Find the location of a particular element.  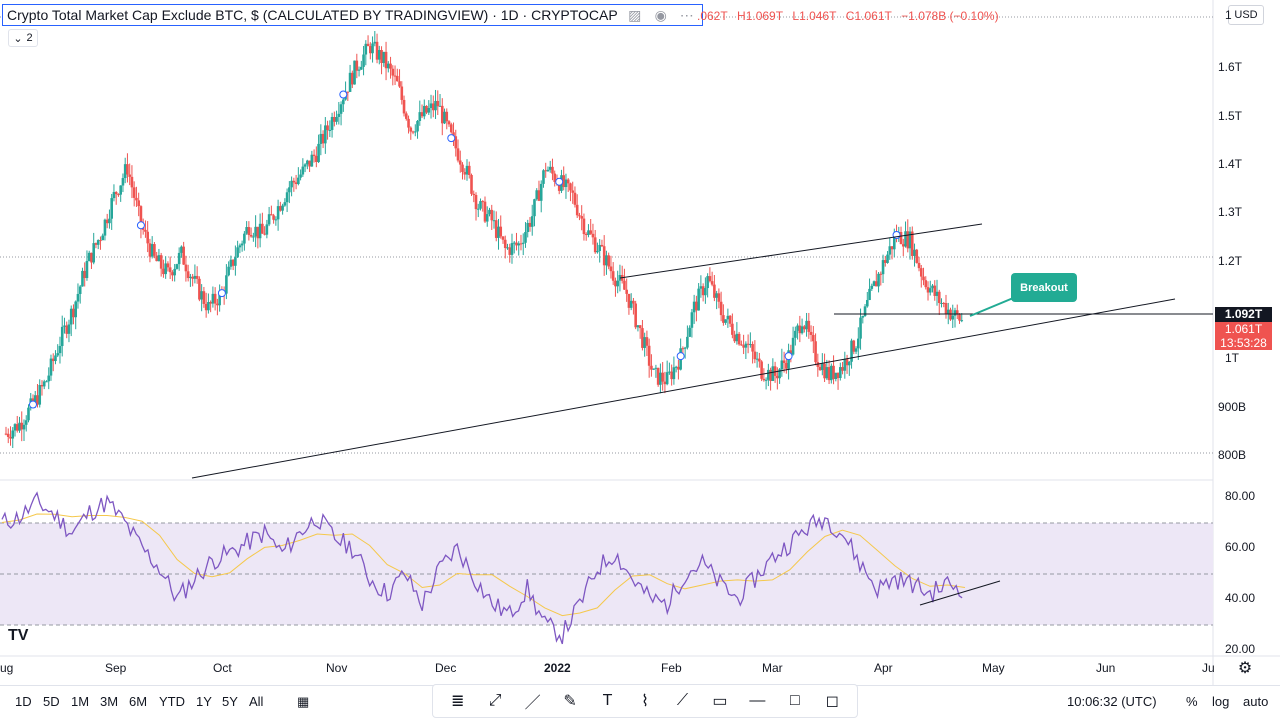

upper-trendline is located at coordinates (801, 251).